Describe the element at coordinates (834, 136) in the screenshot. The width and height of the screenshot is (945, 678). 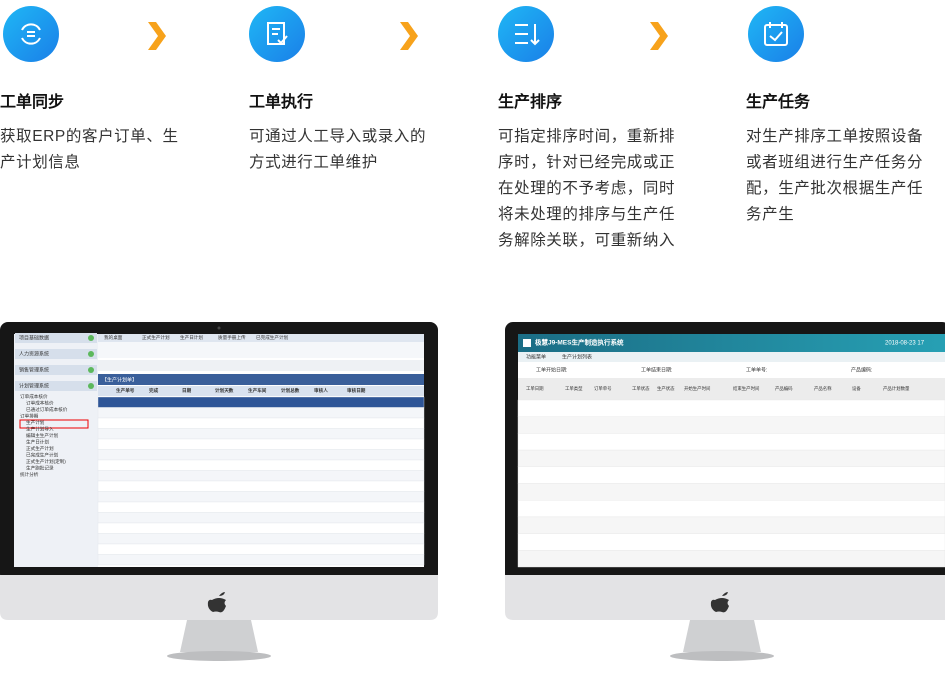
I see `step-description: 对生产排序工单按照设备` at that location.